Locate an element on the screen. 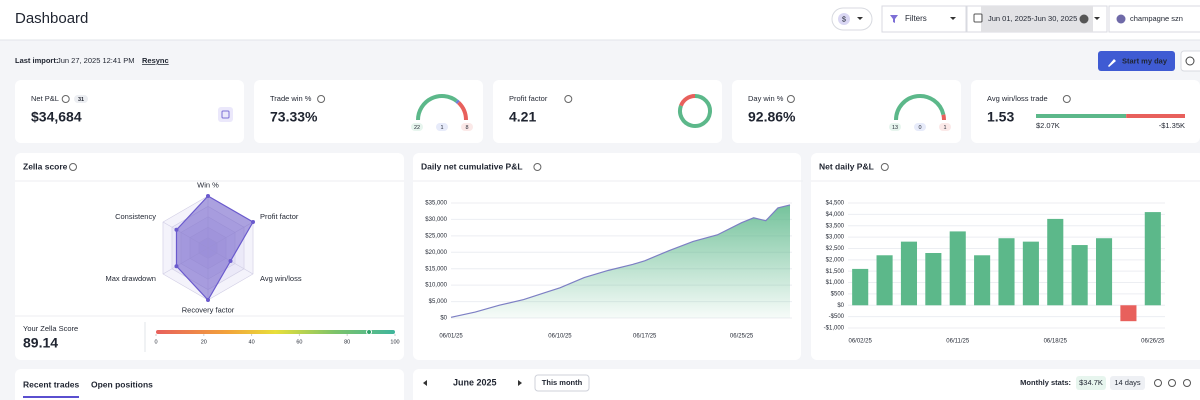 The height and width of the screenshot is (400, 1200). y-tick-label: $3,000 is located at coordinates (835, 238).